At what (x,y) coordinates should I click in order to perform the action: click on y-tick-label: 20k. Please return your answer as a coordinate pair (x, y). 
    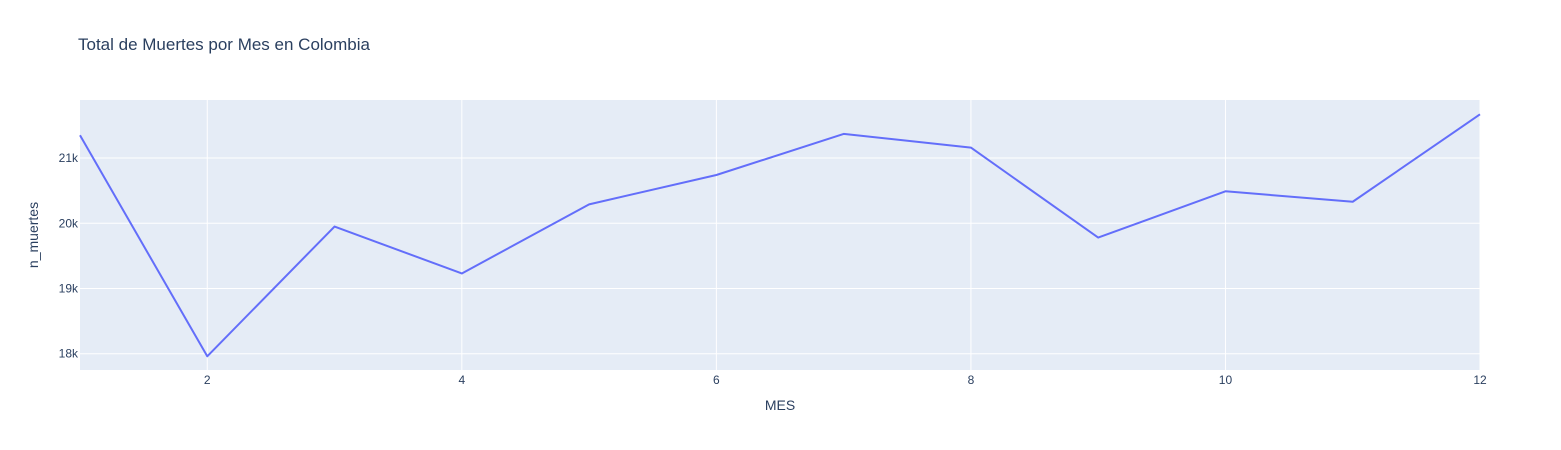
    Looking at the image, I should click on (69, 223).